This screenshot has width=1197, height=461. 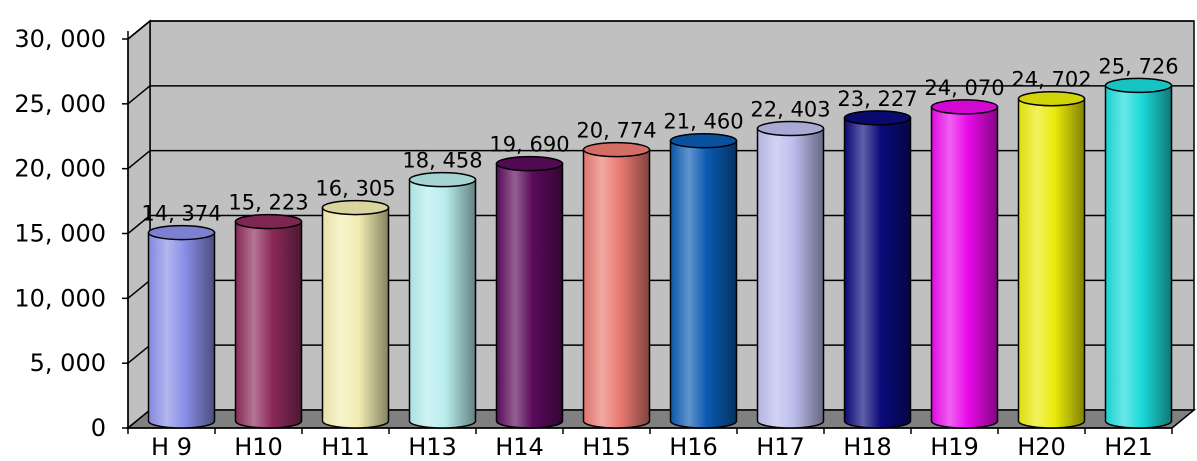 I want to click on x-tick-label: H10, so click(x=258, y=447).